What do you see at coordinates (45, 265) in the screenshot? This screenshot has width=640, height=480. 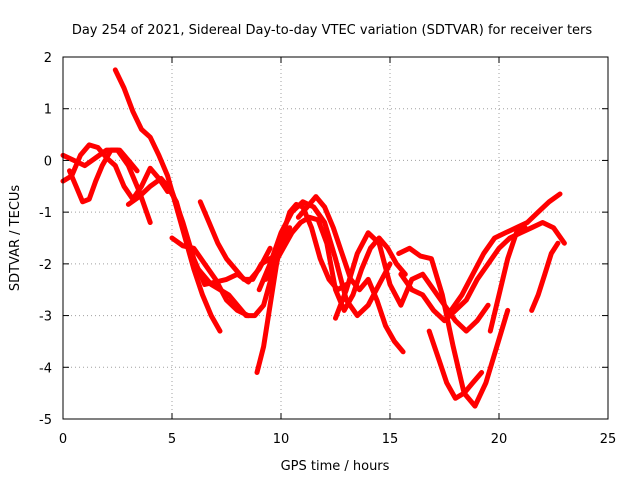 I see `y-tick-label: -2` at bounding box center [45, 265].